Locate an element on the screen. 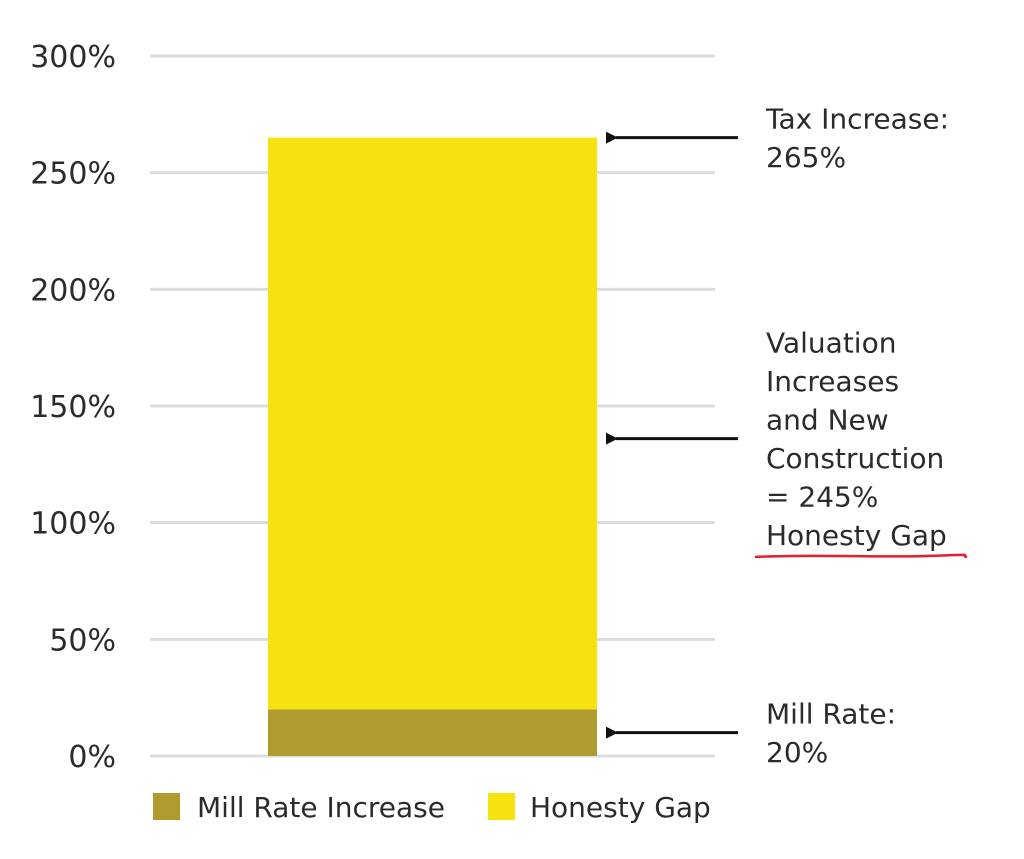 The height and width of the screenshot is (859, 1024). annotation-text: Construction is located at coordinates (855, 458).